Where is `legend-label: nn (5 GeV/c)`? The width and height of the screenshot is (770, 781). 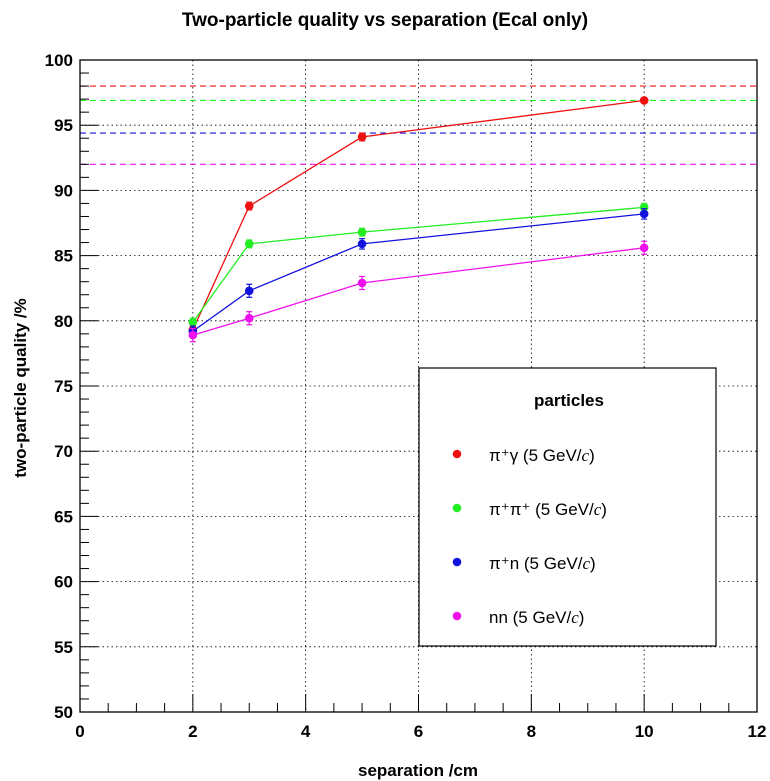
legend-label: nn (5 GeV/c) is located at coordinates (536, 617).